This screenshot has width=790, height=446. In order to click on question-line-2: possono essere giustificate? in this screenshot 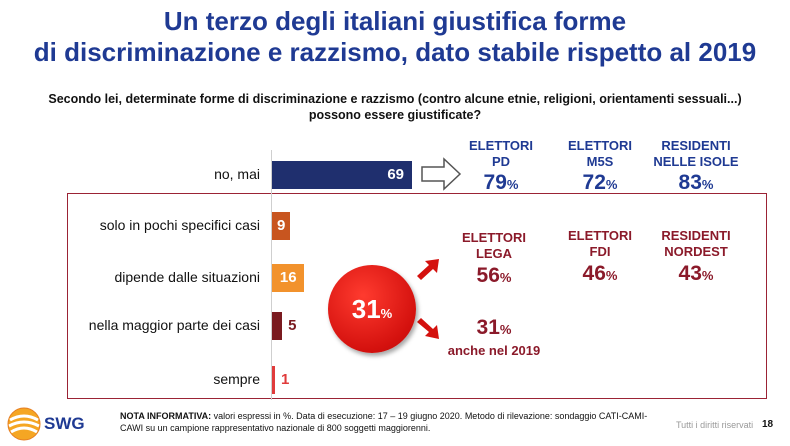, I will do `click(395, 115)`.